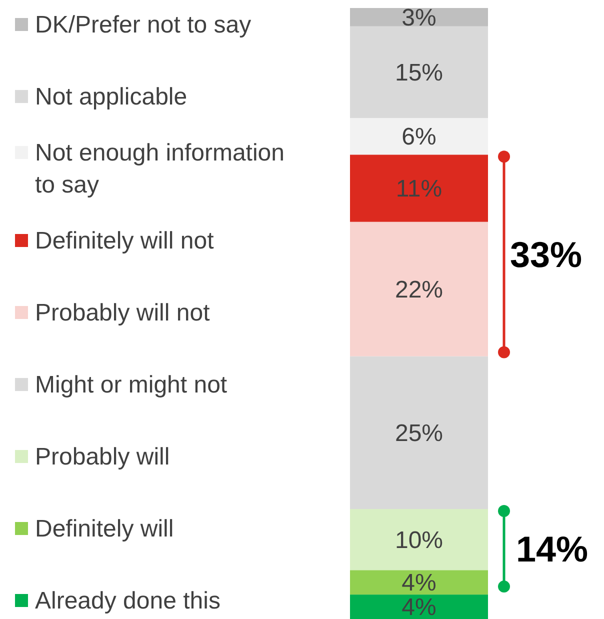 The width and height of the screenshot is (604, 619). Describe the element at coordinates (104, 528) in the screenshot. I see `legend-label: Definitely will` at that location.